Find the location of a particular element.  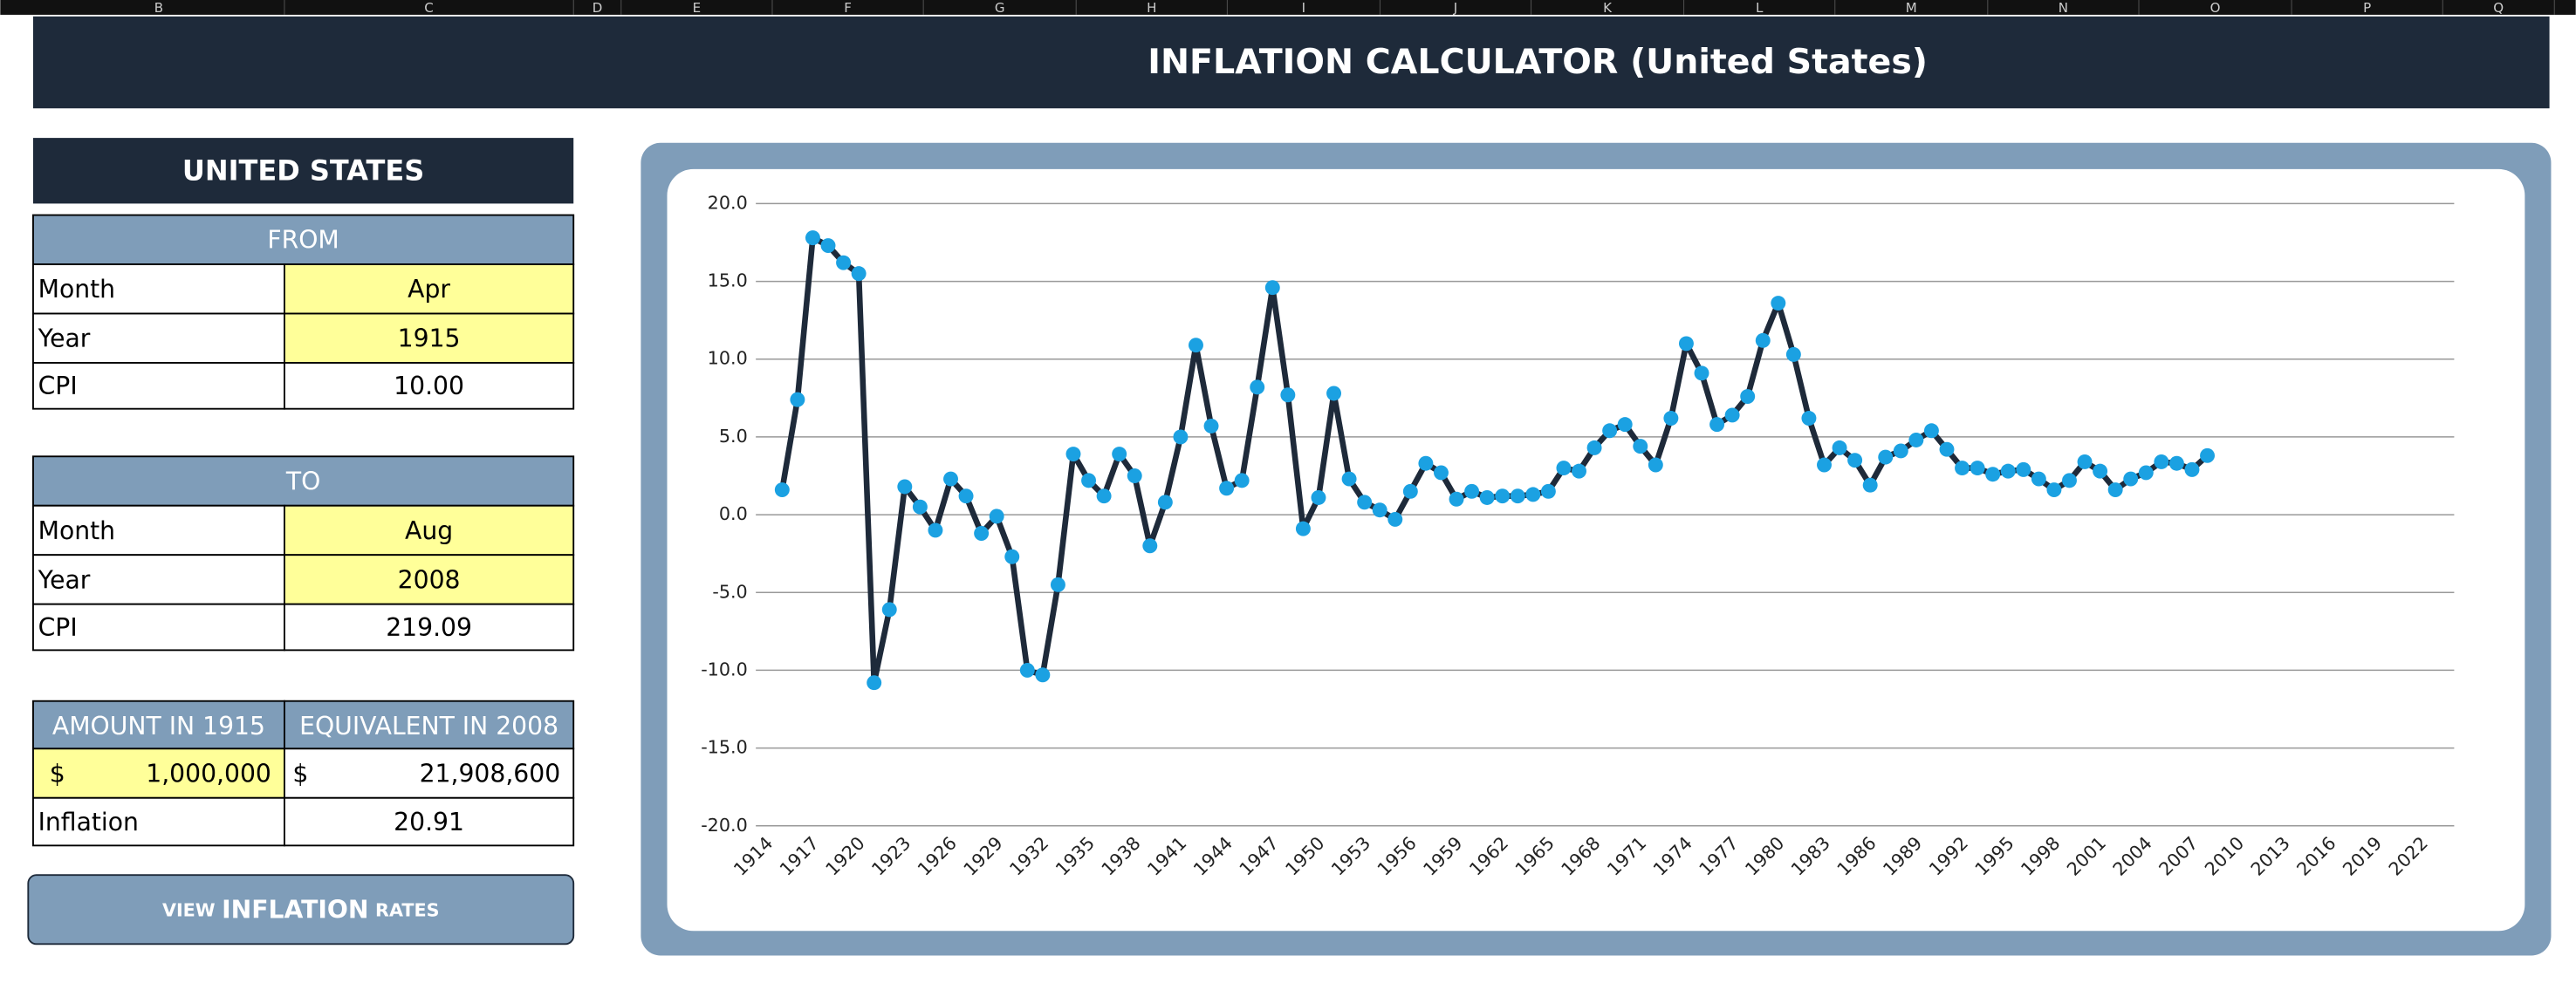

to-label: Month is located at coordinates (77, 530).